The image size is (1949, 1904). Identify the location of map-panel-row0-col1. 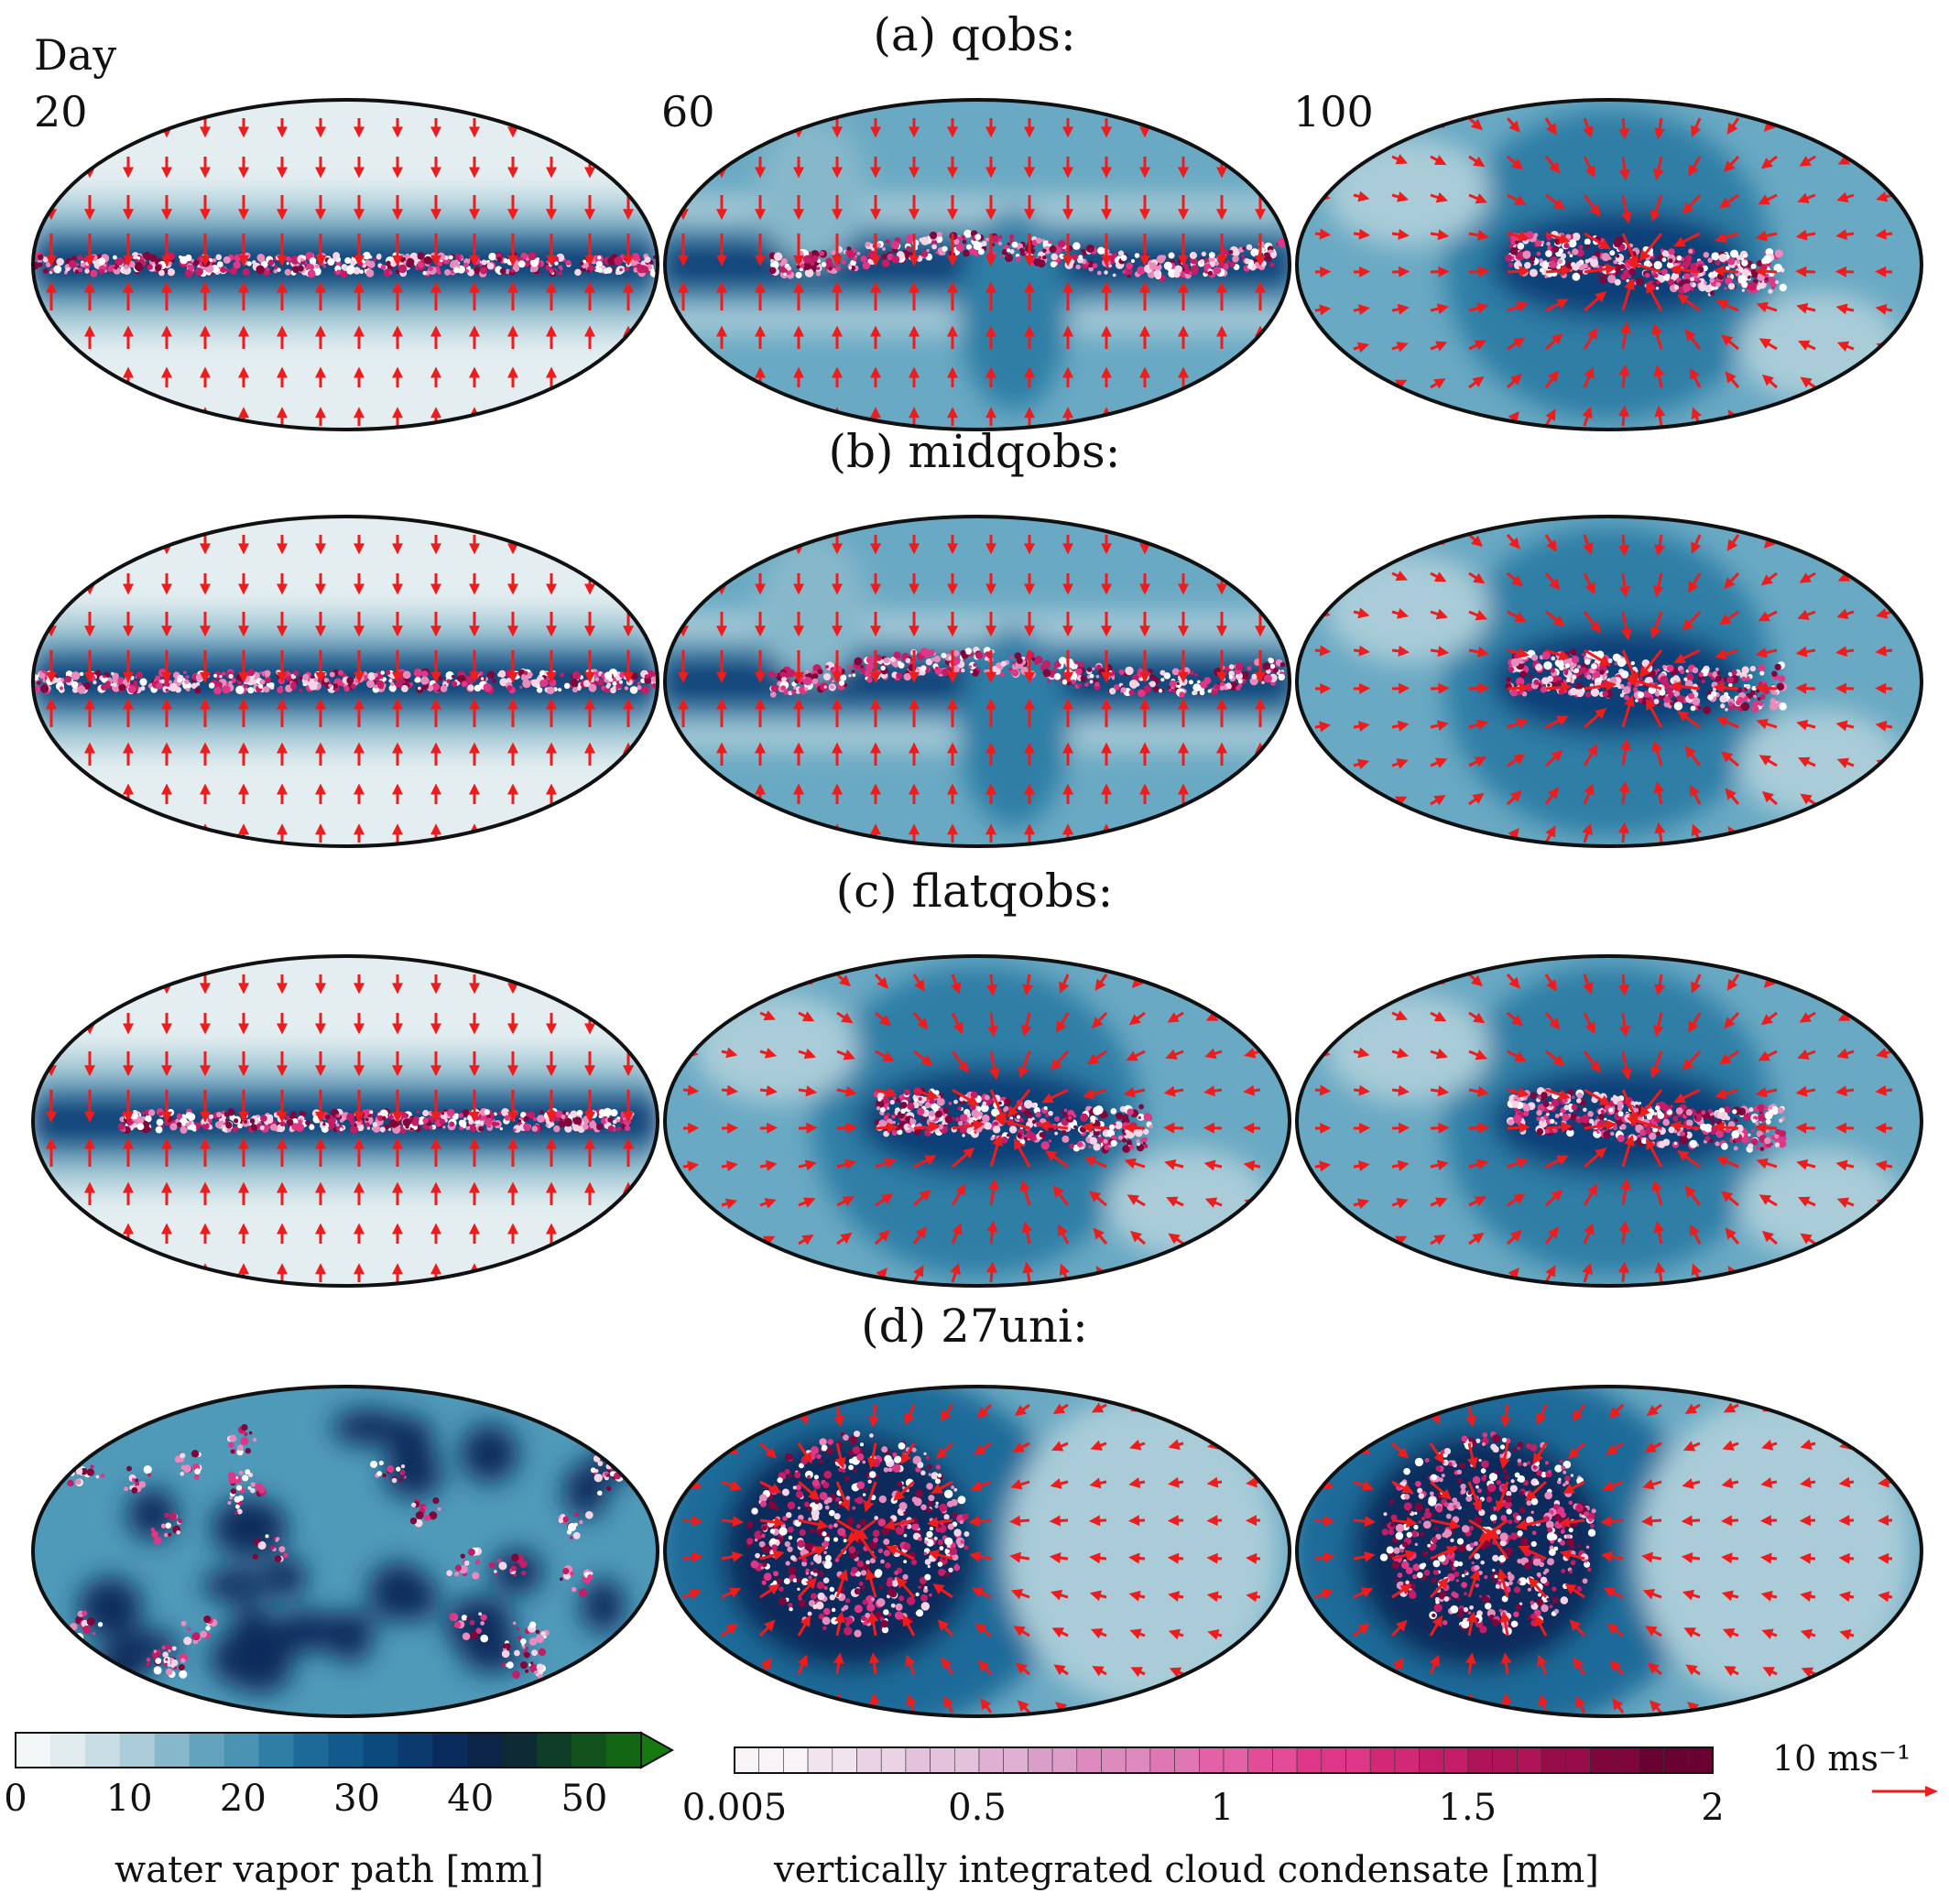
(977, 264).